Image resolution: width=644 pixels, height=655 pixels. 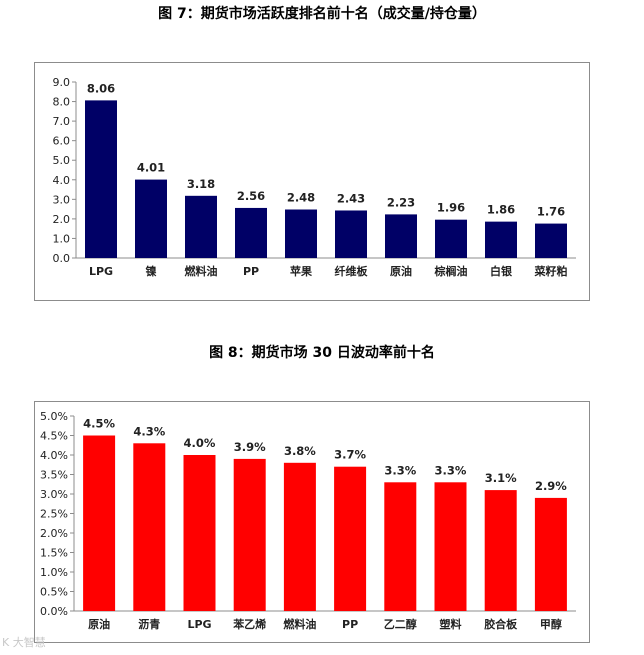 What do you see at coordinates (300, 451) in the screenshot?
I see `data-label: 3.8%` at bounding box center [300, 451].